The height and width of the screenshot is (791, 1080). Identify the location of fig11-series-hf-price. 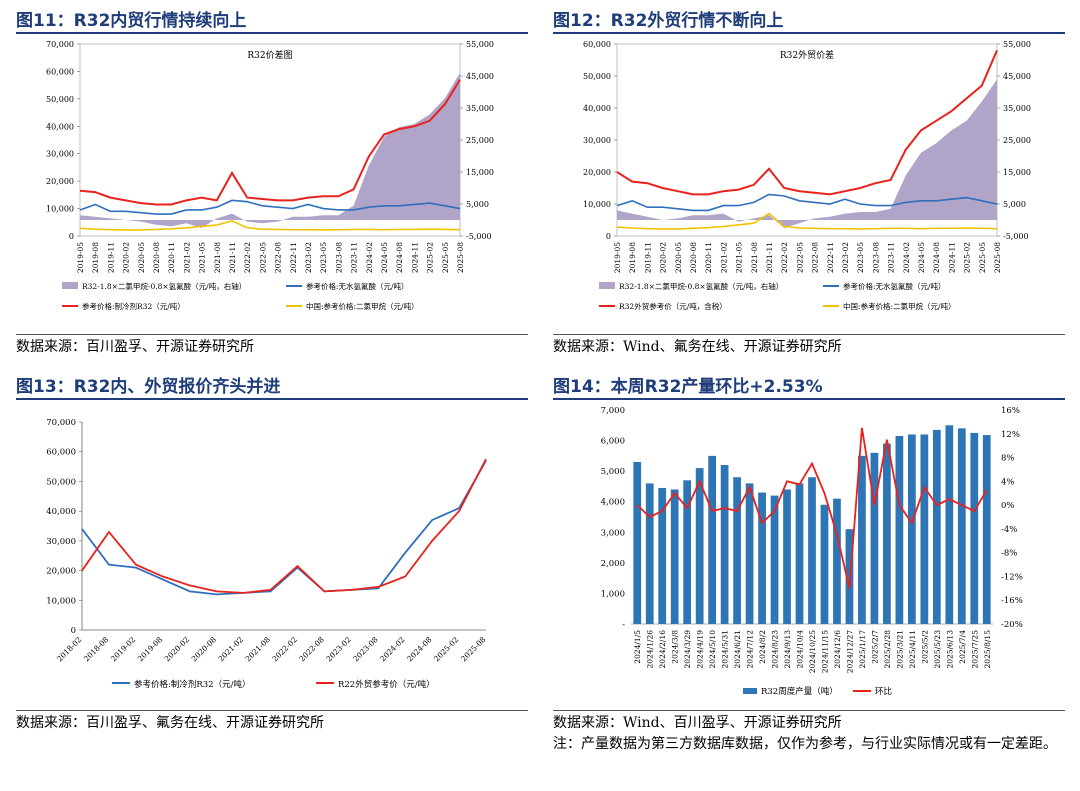
(270, 207).